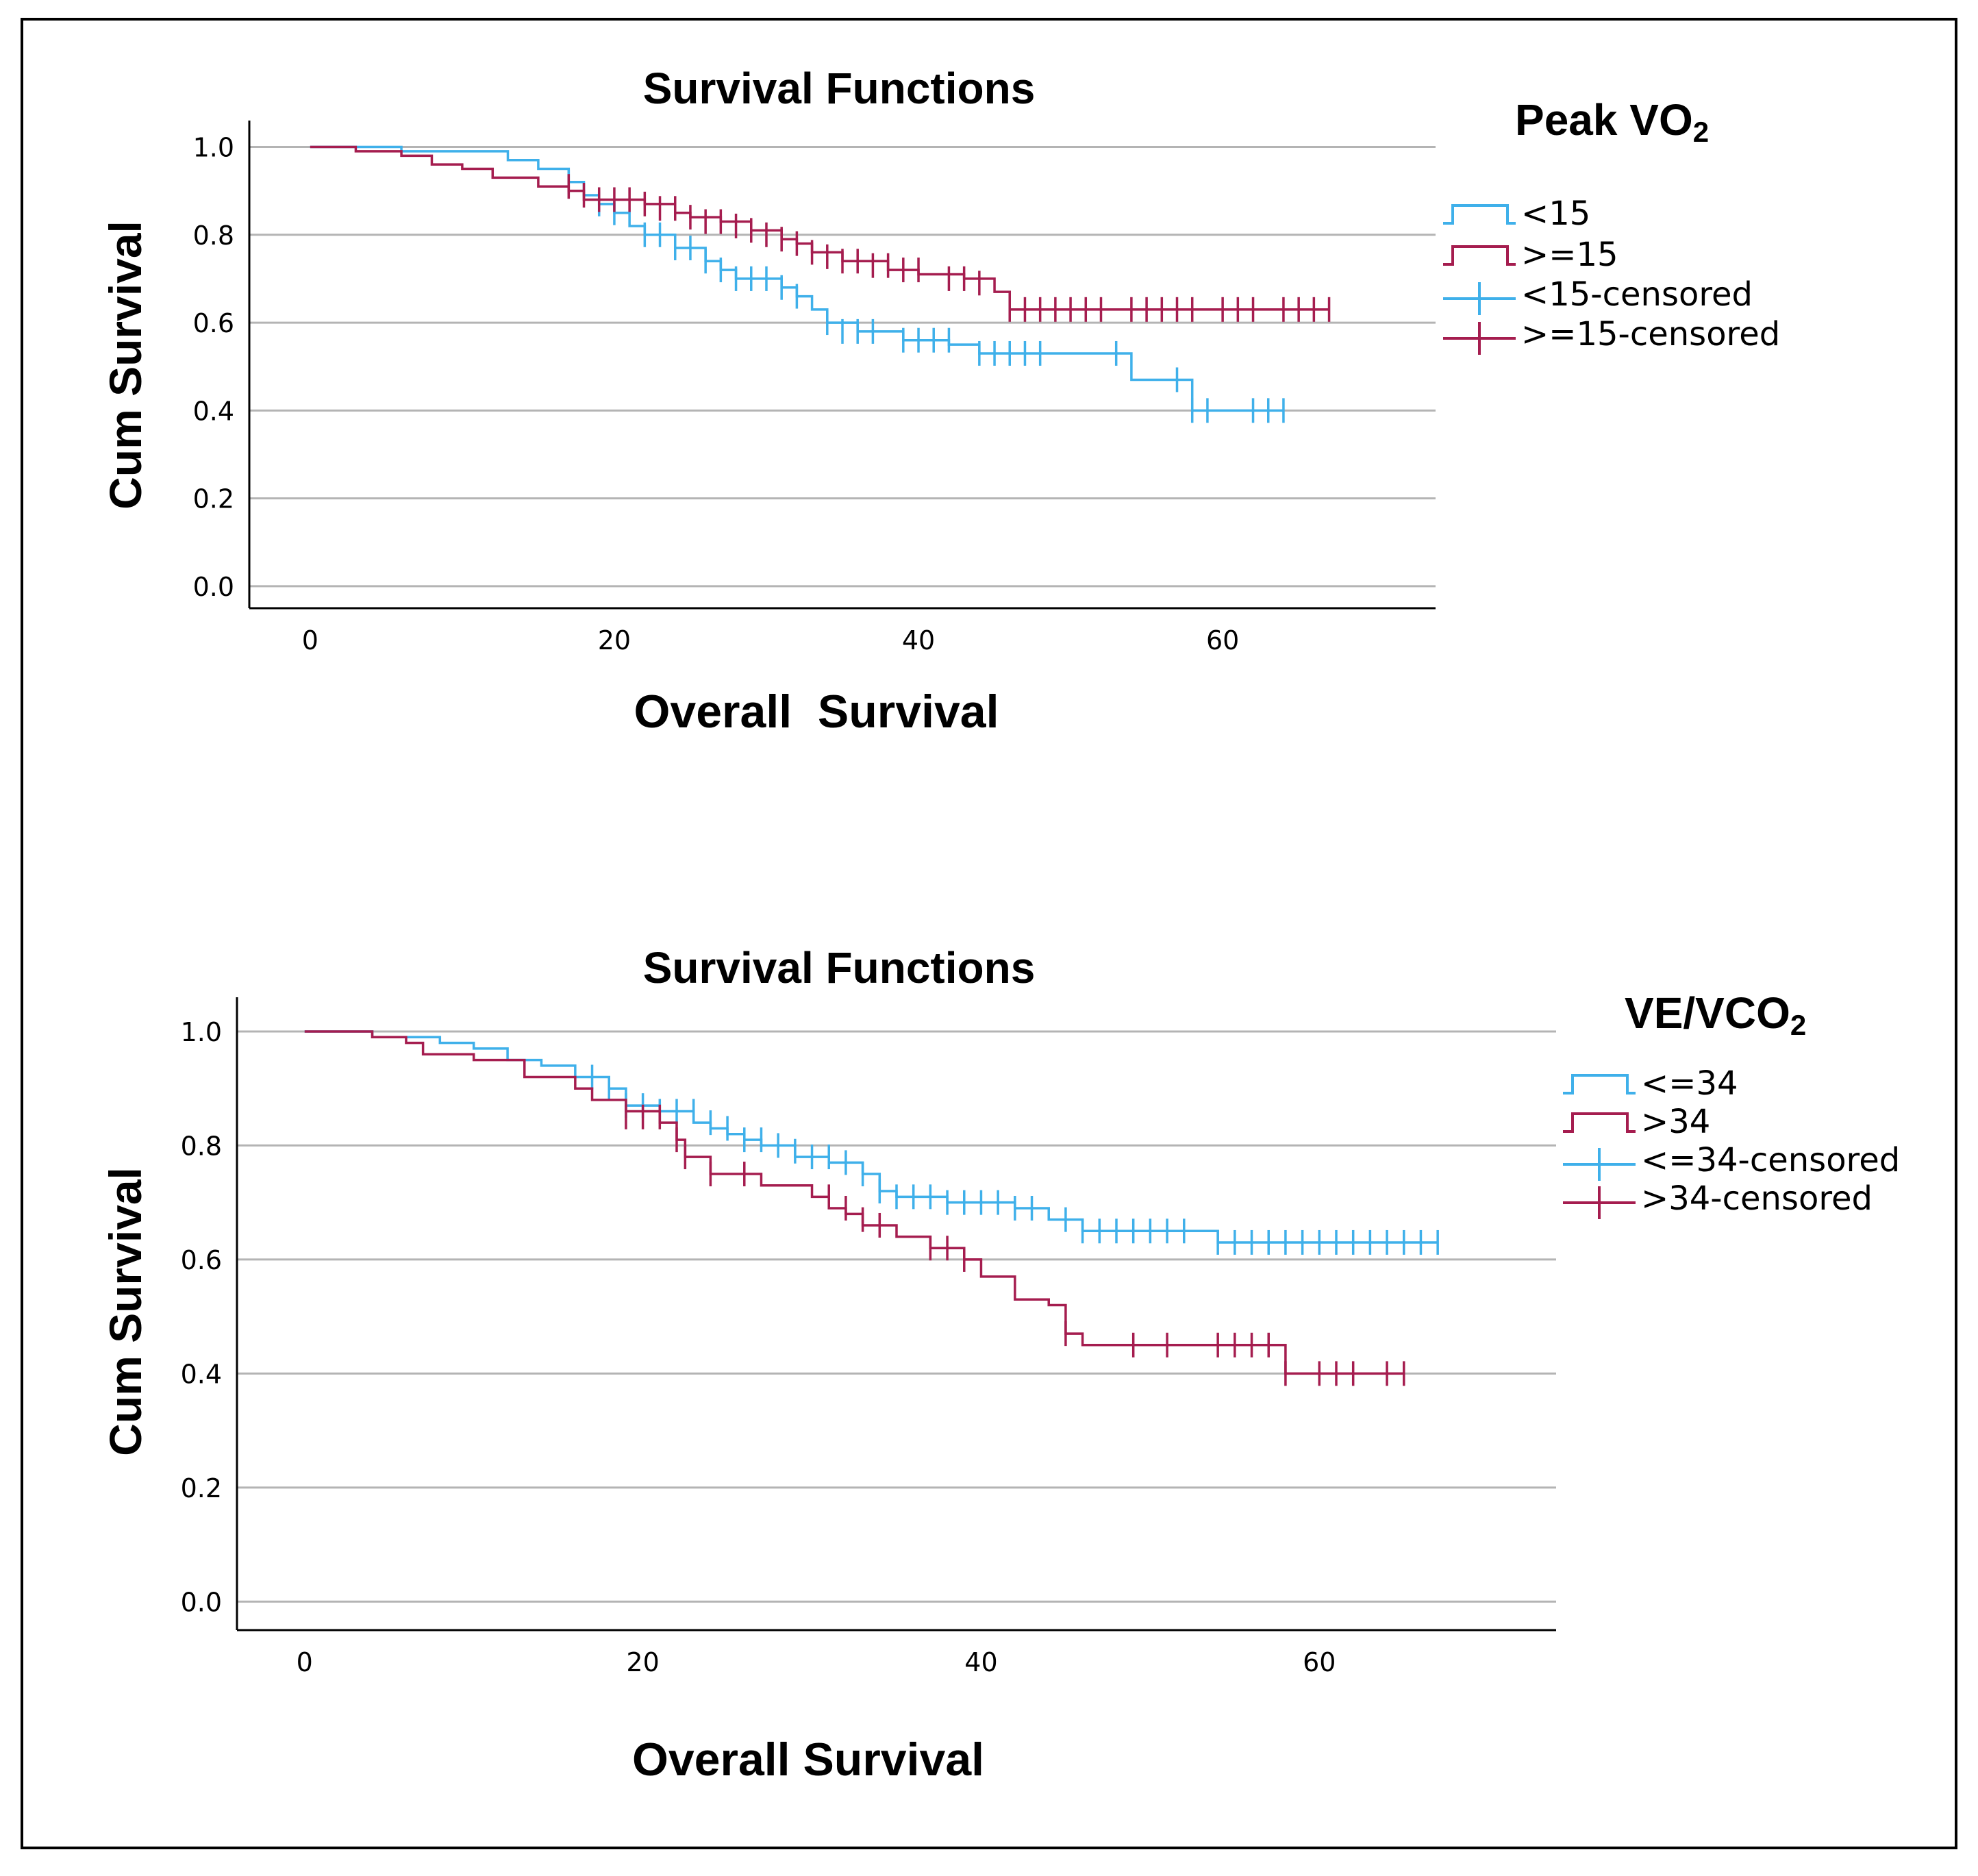 This screenshot has width=1978, height=1876. Describe the element at coordinates (1569, 255) in the screenshot. I see `legend-label: >=15` at that location.